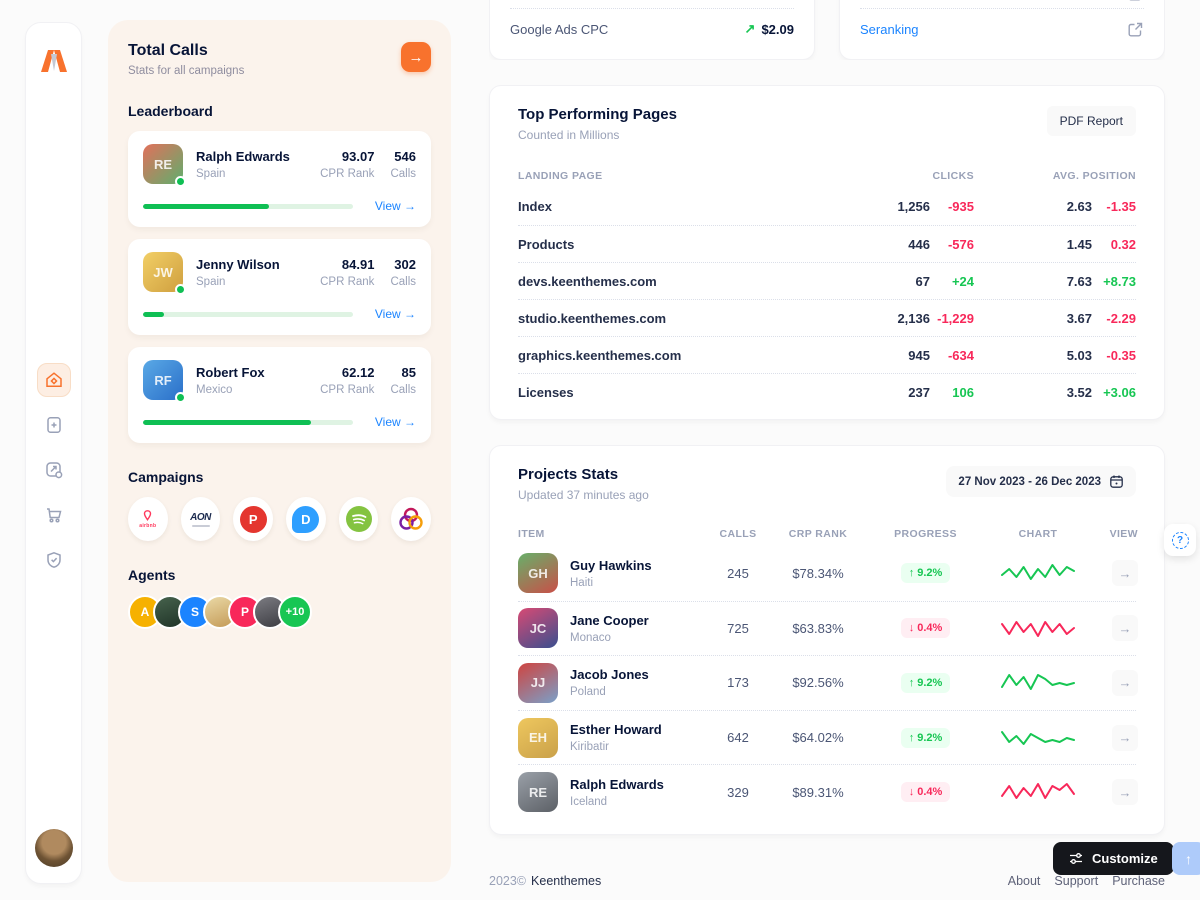  I want to click on campaign-trefoil, so click(411, 519).